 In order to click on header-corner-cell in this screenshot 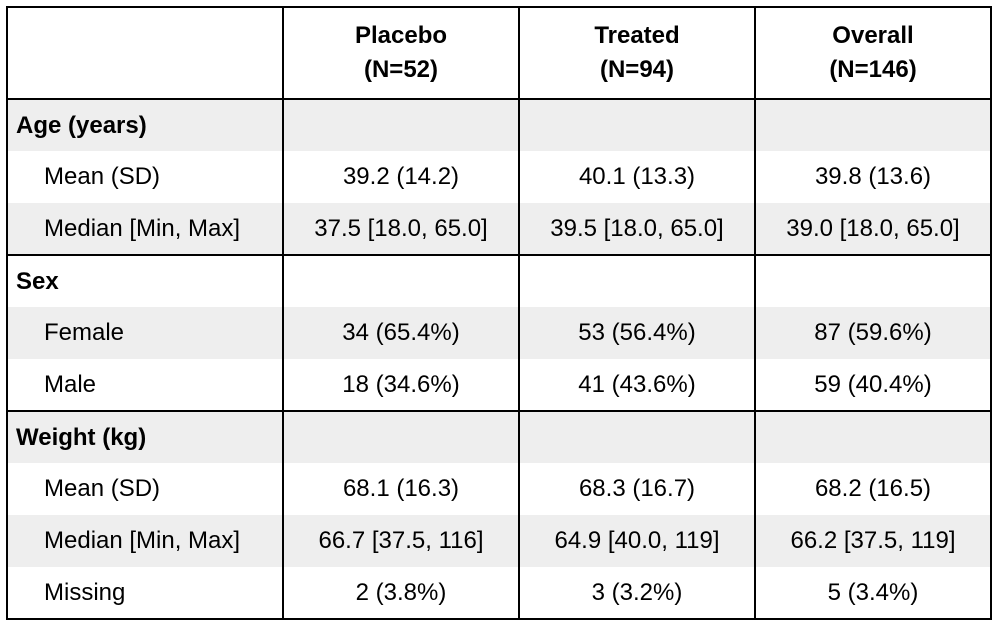, I will do `click(145, 53)`.